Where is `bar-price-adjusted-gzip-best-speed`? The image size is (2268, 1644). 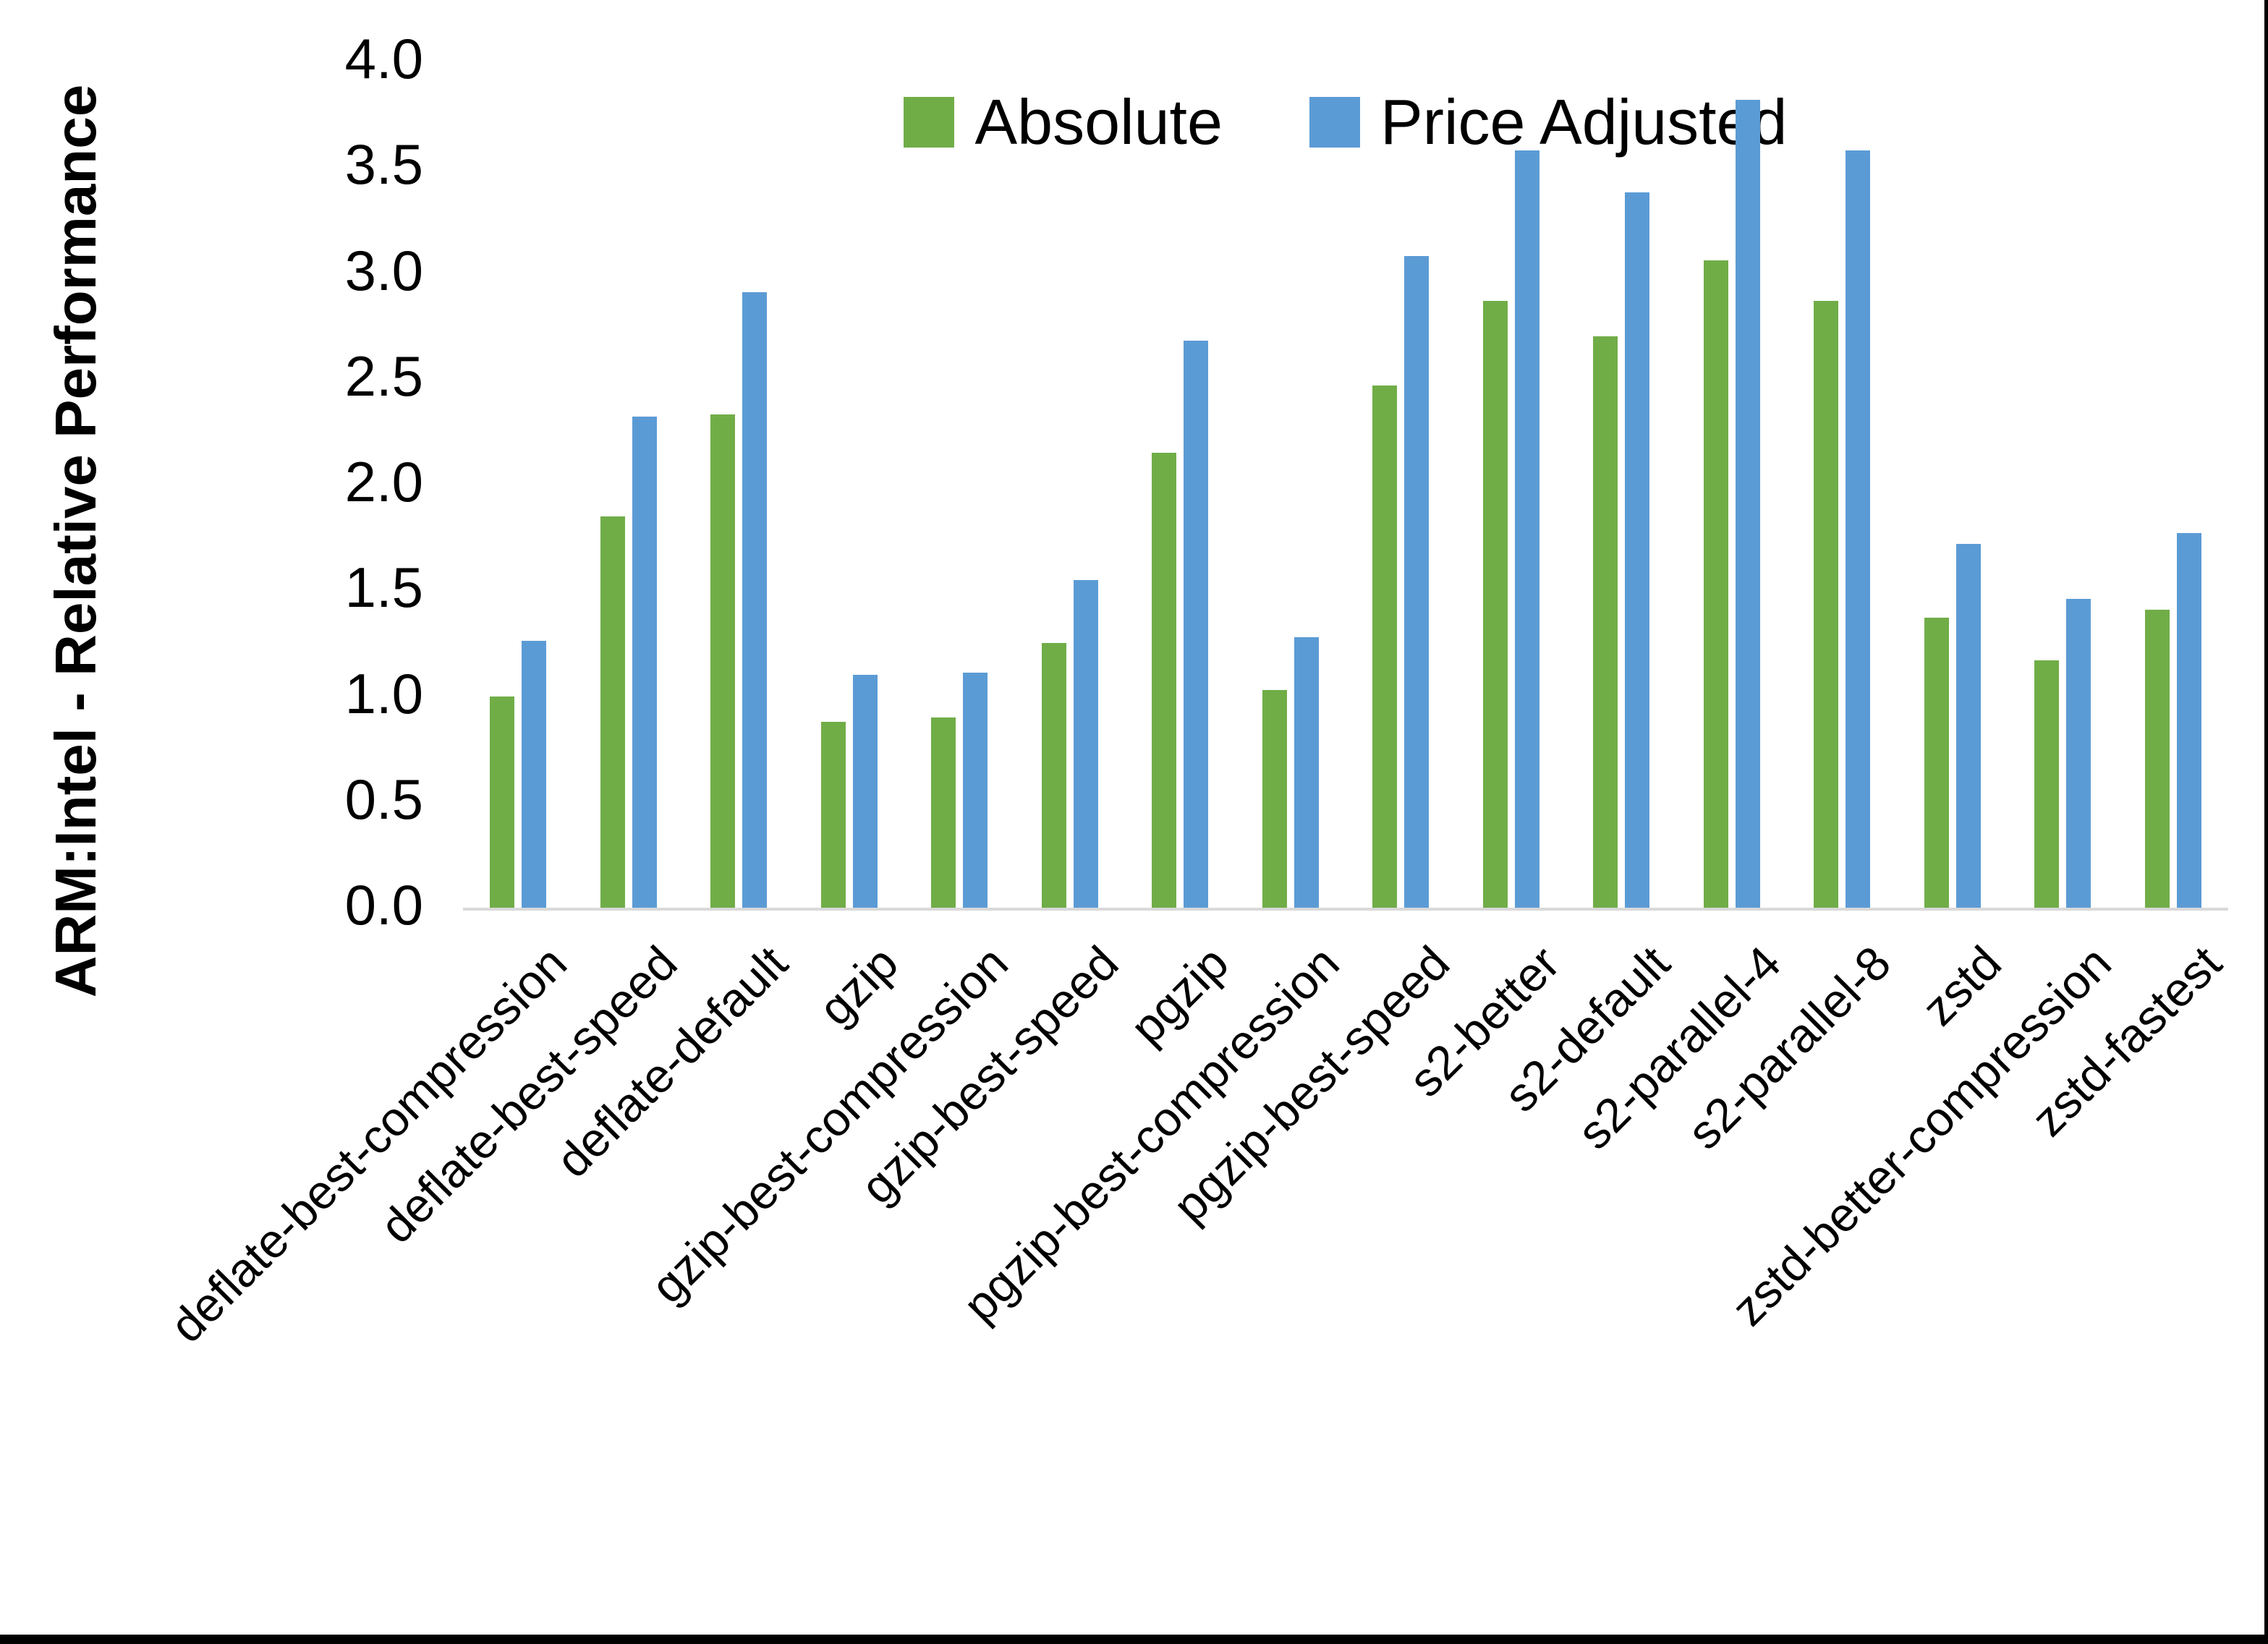 bar-price-adjusted-gzip-best-speed is located at coordinates (1085, 743).